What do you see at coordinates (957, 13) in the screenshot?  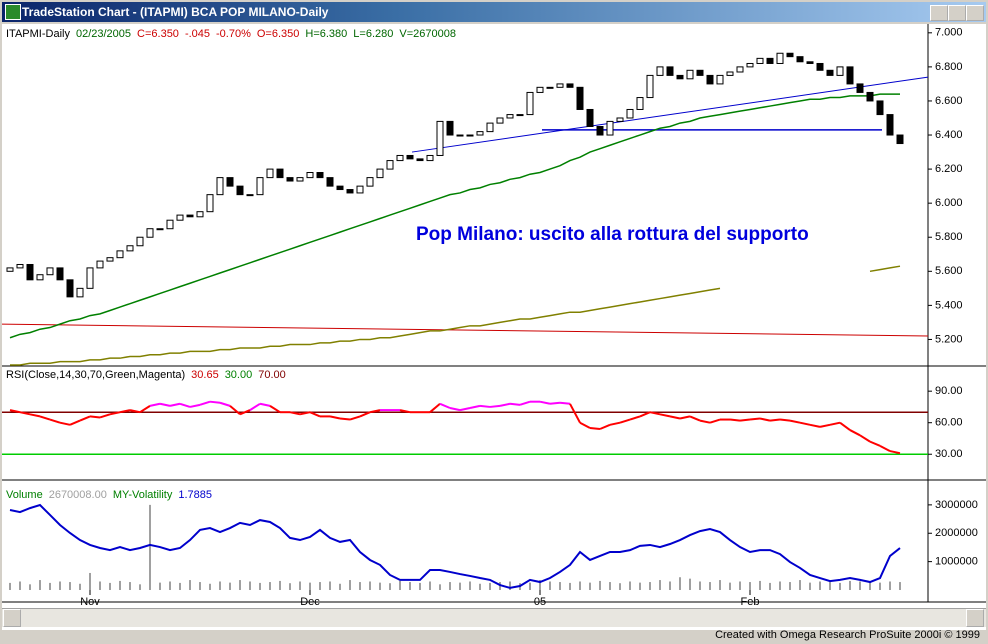 I see `maximize-button` at bounding box center [957, 13].